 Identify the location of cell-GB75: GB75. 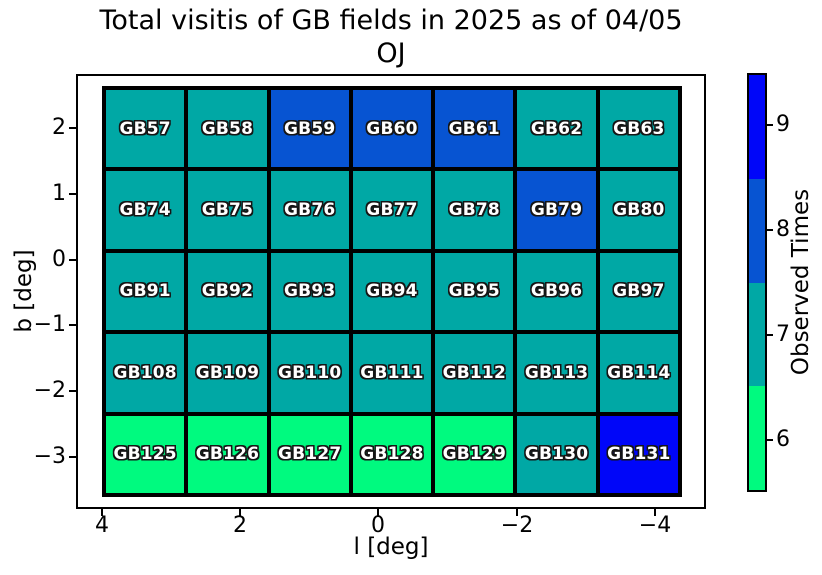
(227, 210).